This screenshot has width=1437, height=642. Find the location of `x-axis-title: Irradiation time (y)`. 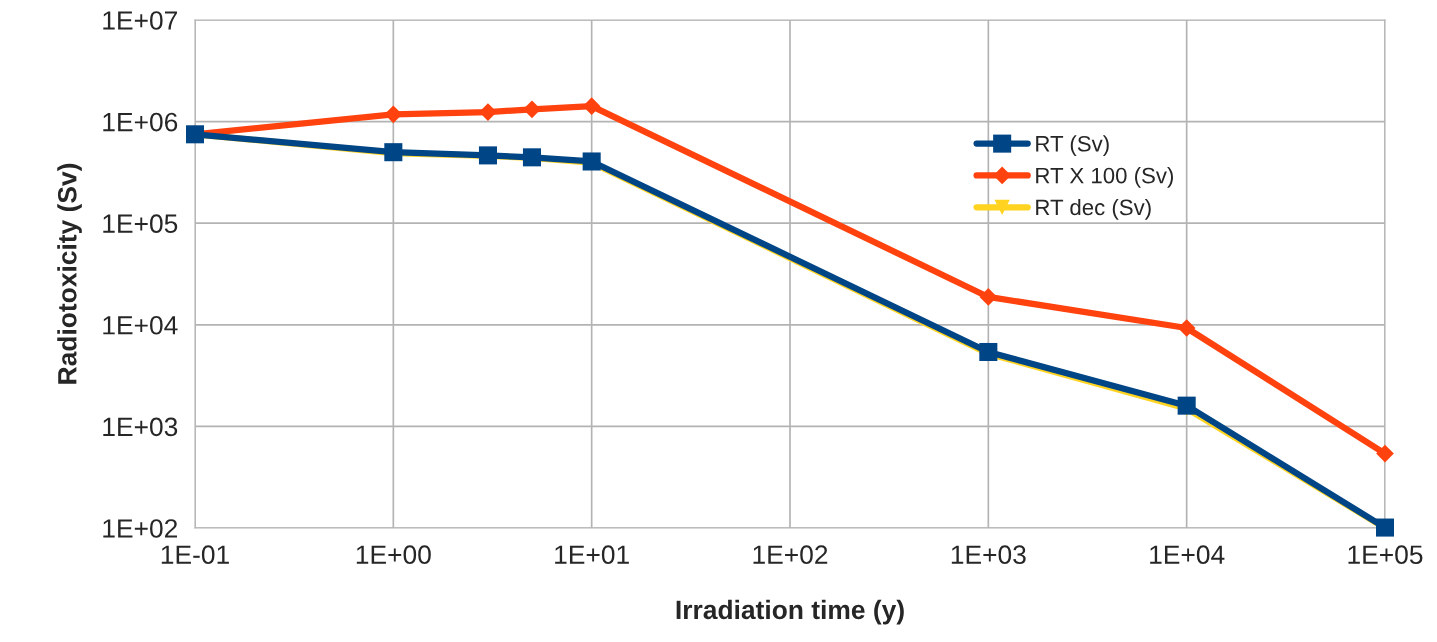

x-axis-title: Irradiation time (y) is located at coordinates (790, 612).